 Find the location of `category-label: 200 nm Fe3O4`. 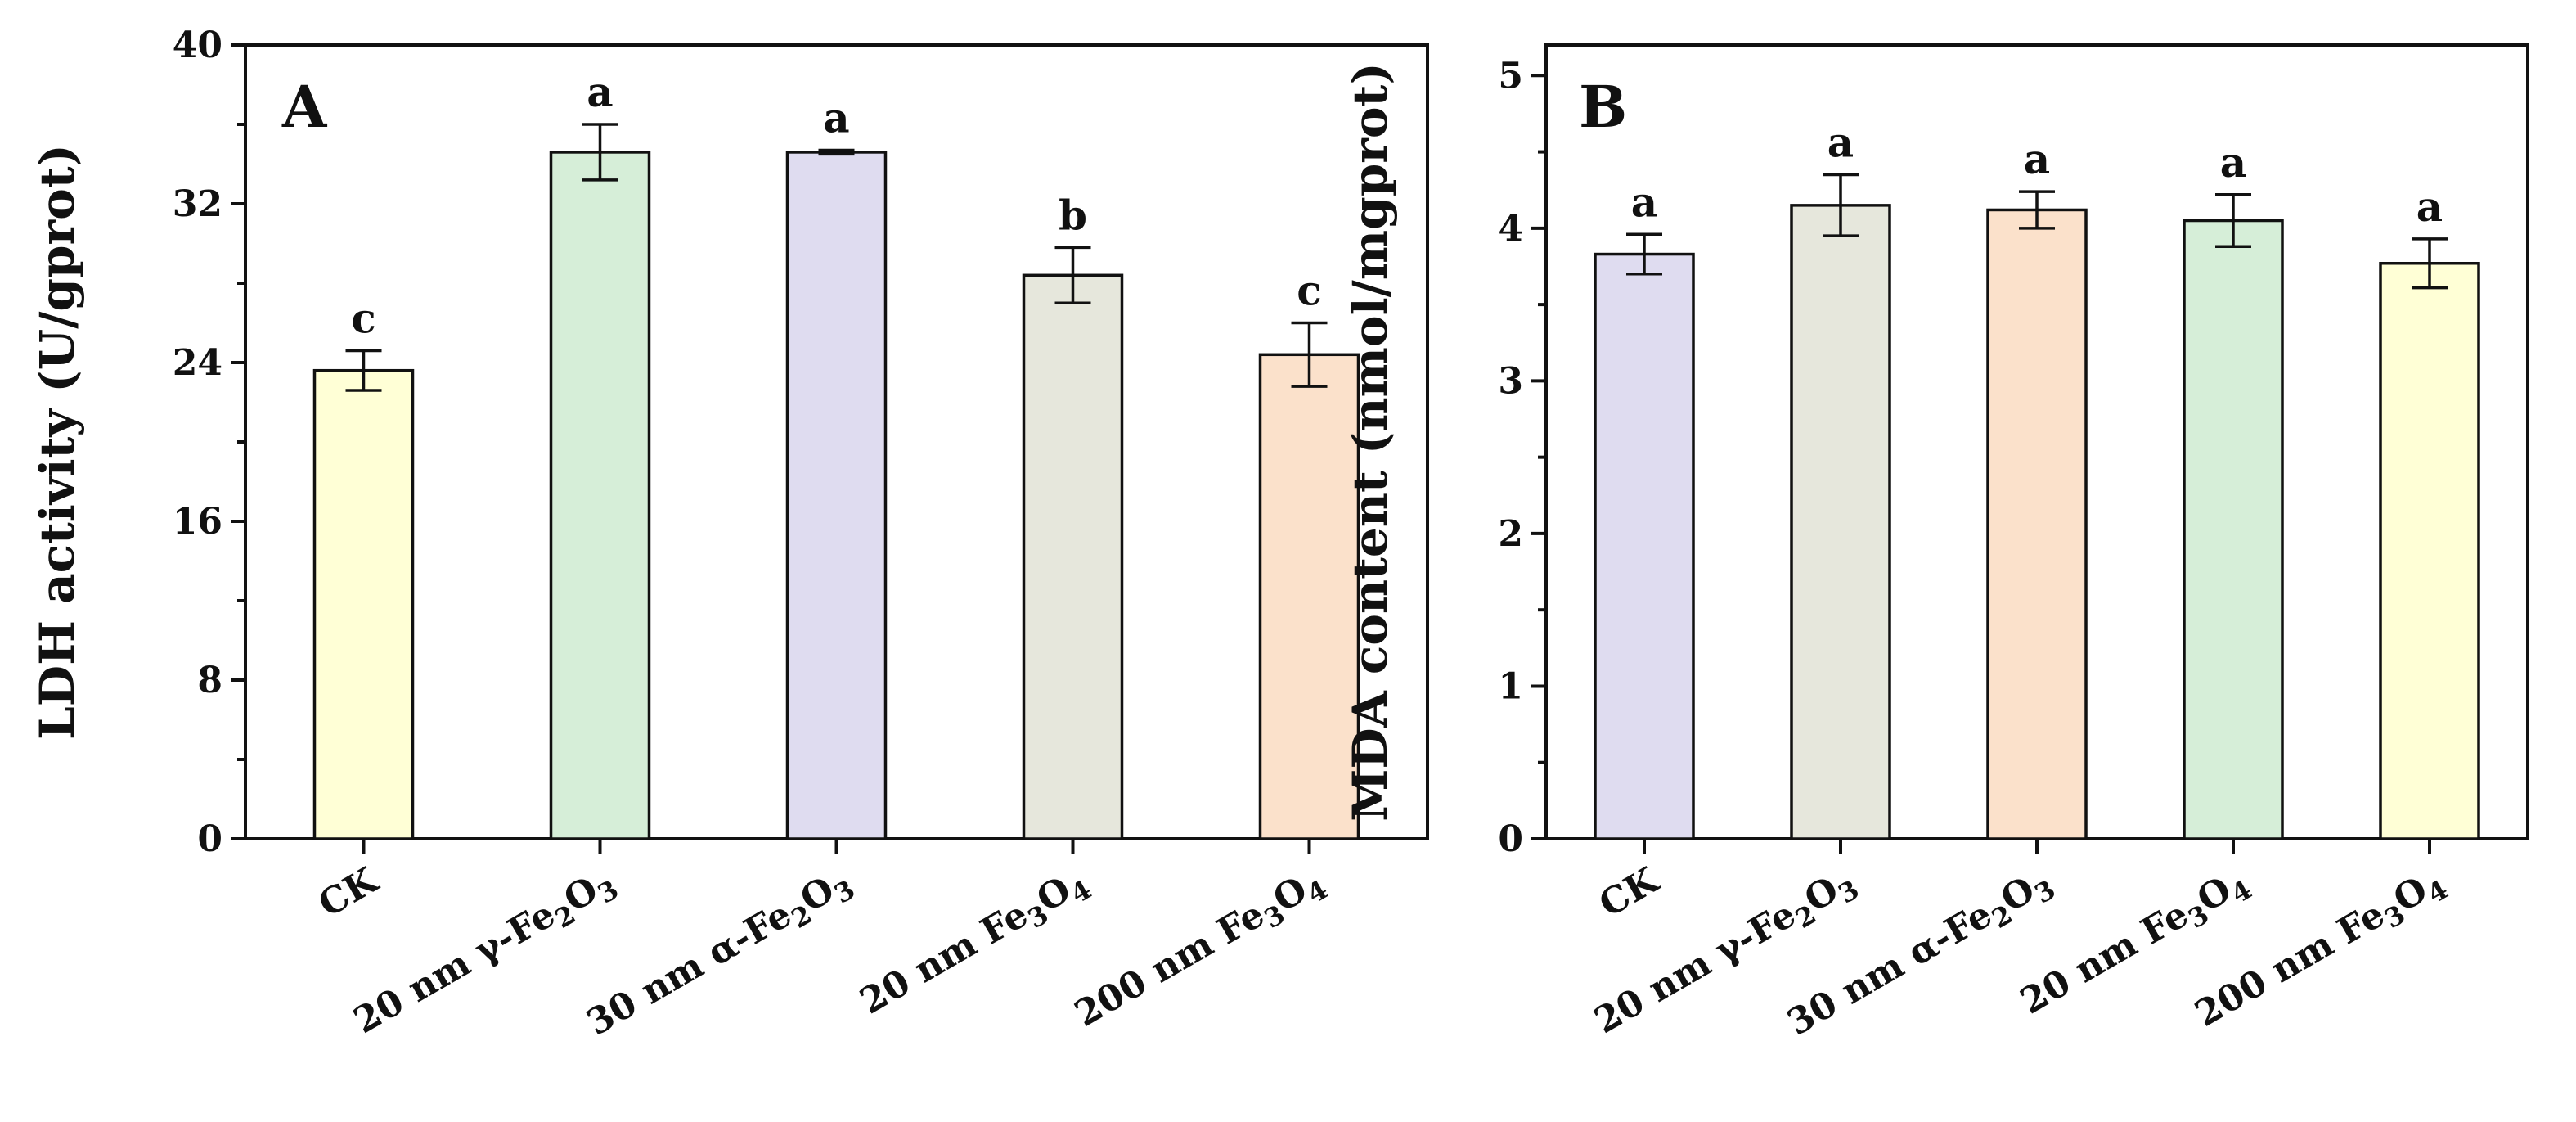

category-label: 200 nm Fe3O4 is located at coordinates (1200, 949).